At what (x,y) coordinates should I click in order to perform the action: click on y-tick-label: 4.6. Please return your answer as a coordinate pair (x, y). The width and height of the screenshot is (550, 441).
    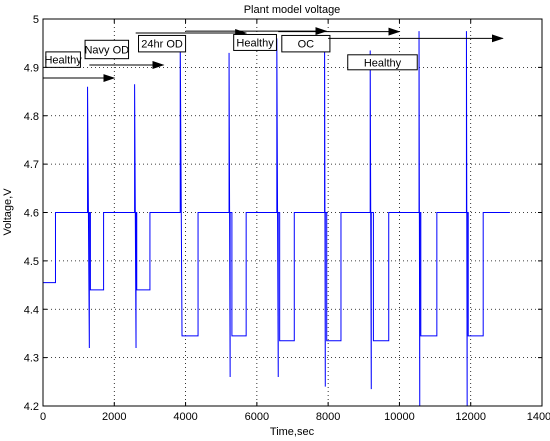
    Looking at the image, I should click on (31, 214).